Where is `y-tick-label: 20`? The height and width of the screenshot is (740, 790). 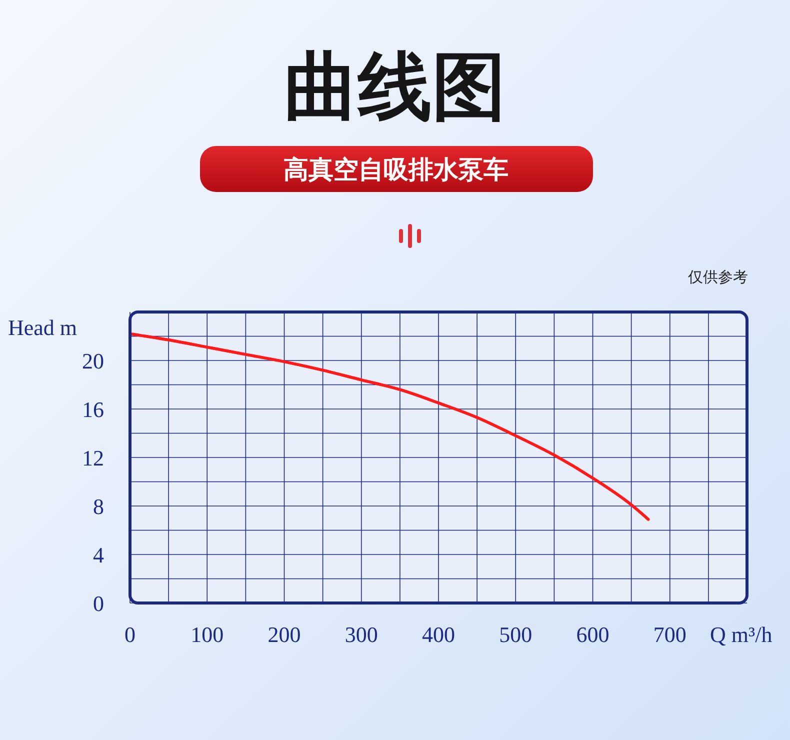 y-tick-label: 20 is located at coordinates (93, 361).